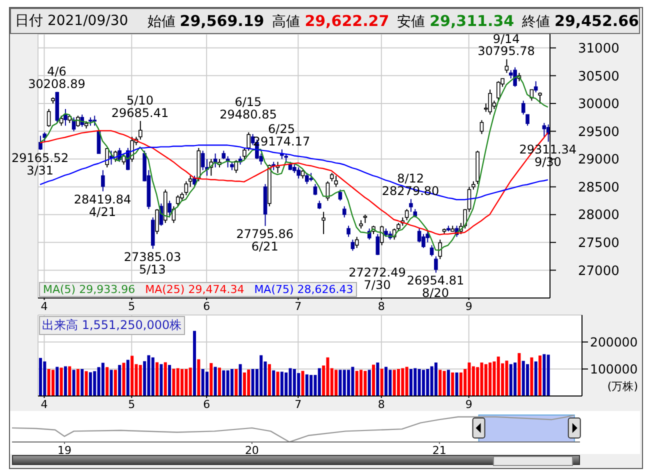 Image resolution: width=653 pixels, height=470 pixels. Describe the element at coordinates (251, 450) in the screenshot. I see `x-tick-label: 20` at that location.